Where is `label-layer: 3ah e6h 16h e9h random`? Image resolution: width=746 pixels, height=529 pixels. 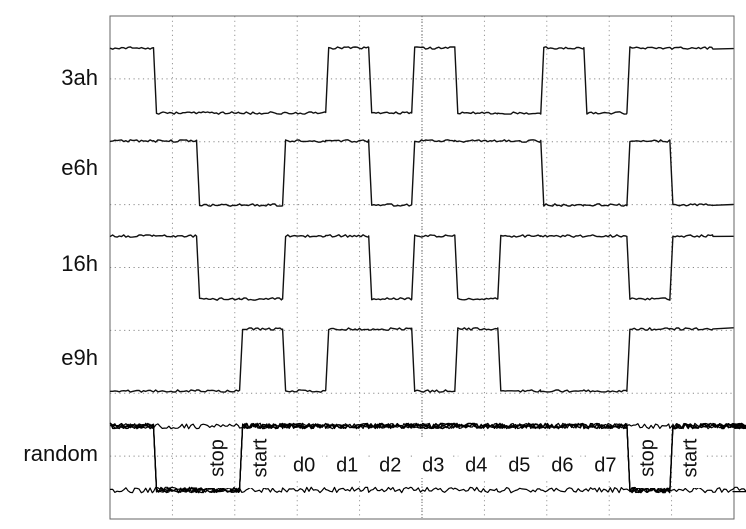 label-layer: 3ah e6h 16h e9h random is located at coordinates (60, 265).